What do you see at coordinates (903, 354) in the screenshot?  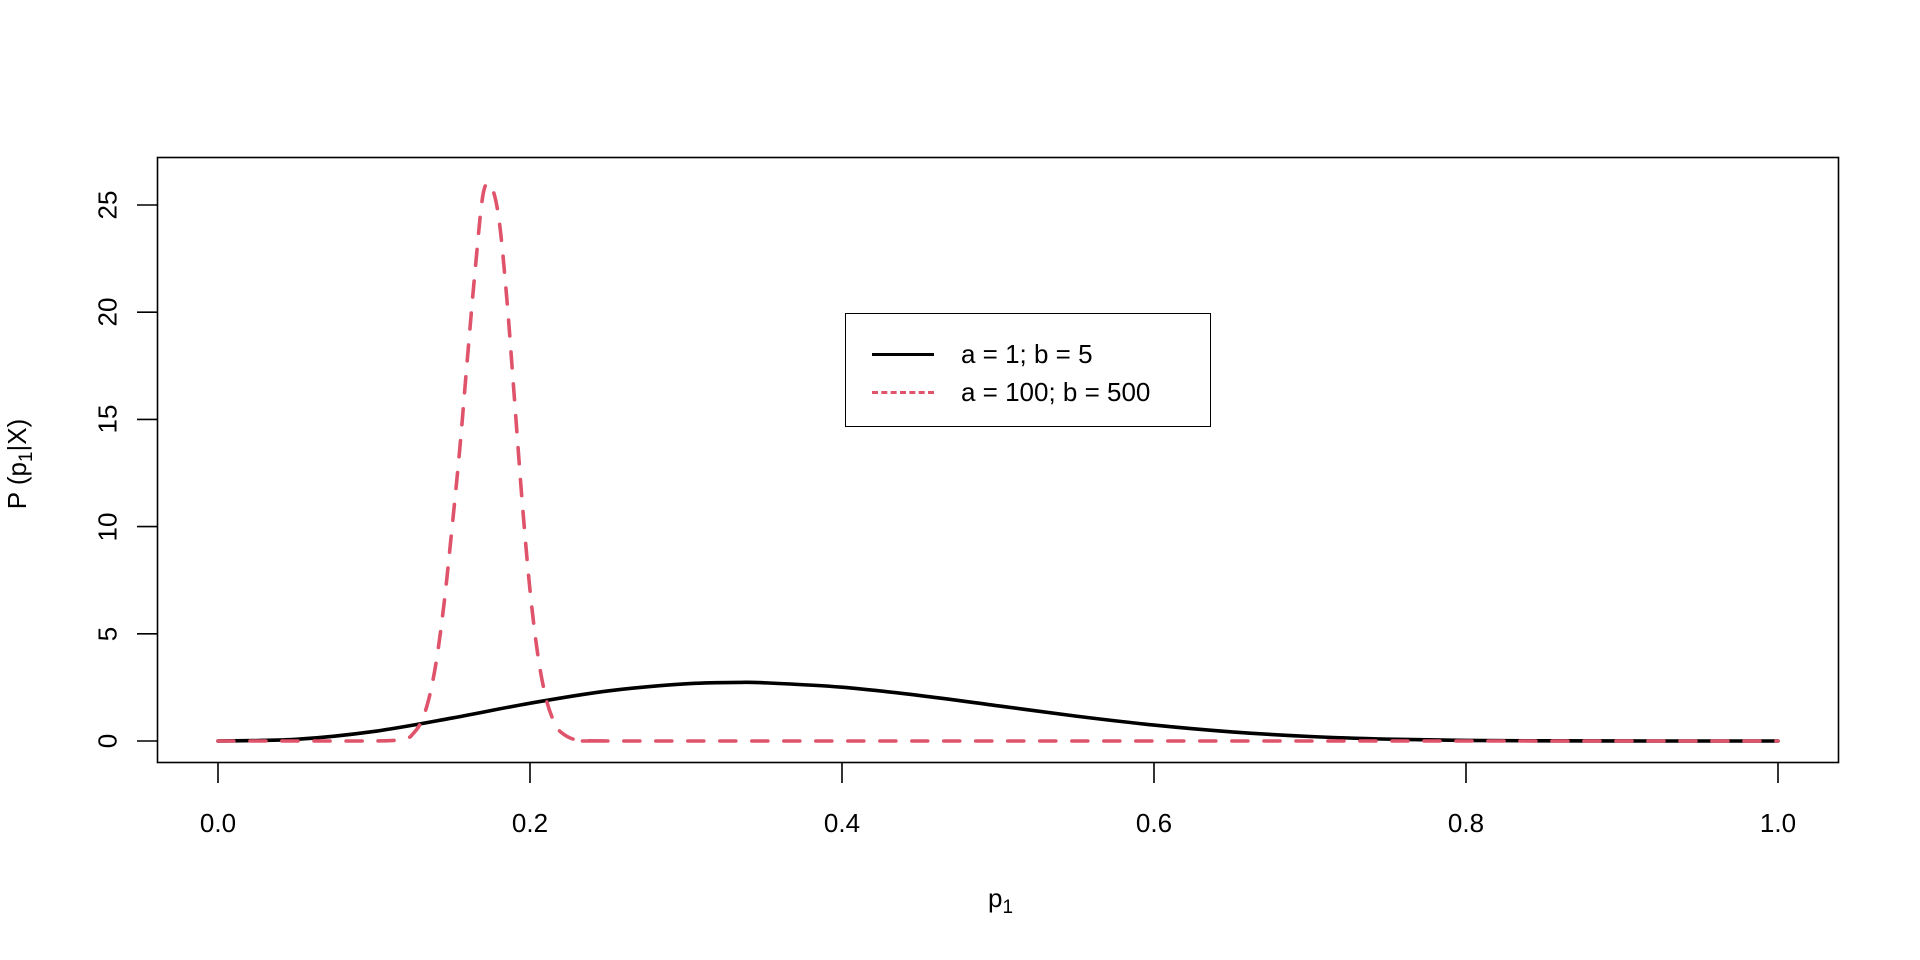 I see `solid-line-icon` at bounding box center [903, 354].